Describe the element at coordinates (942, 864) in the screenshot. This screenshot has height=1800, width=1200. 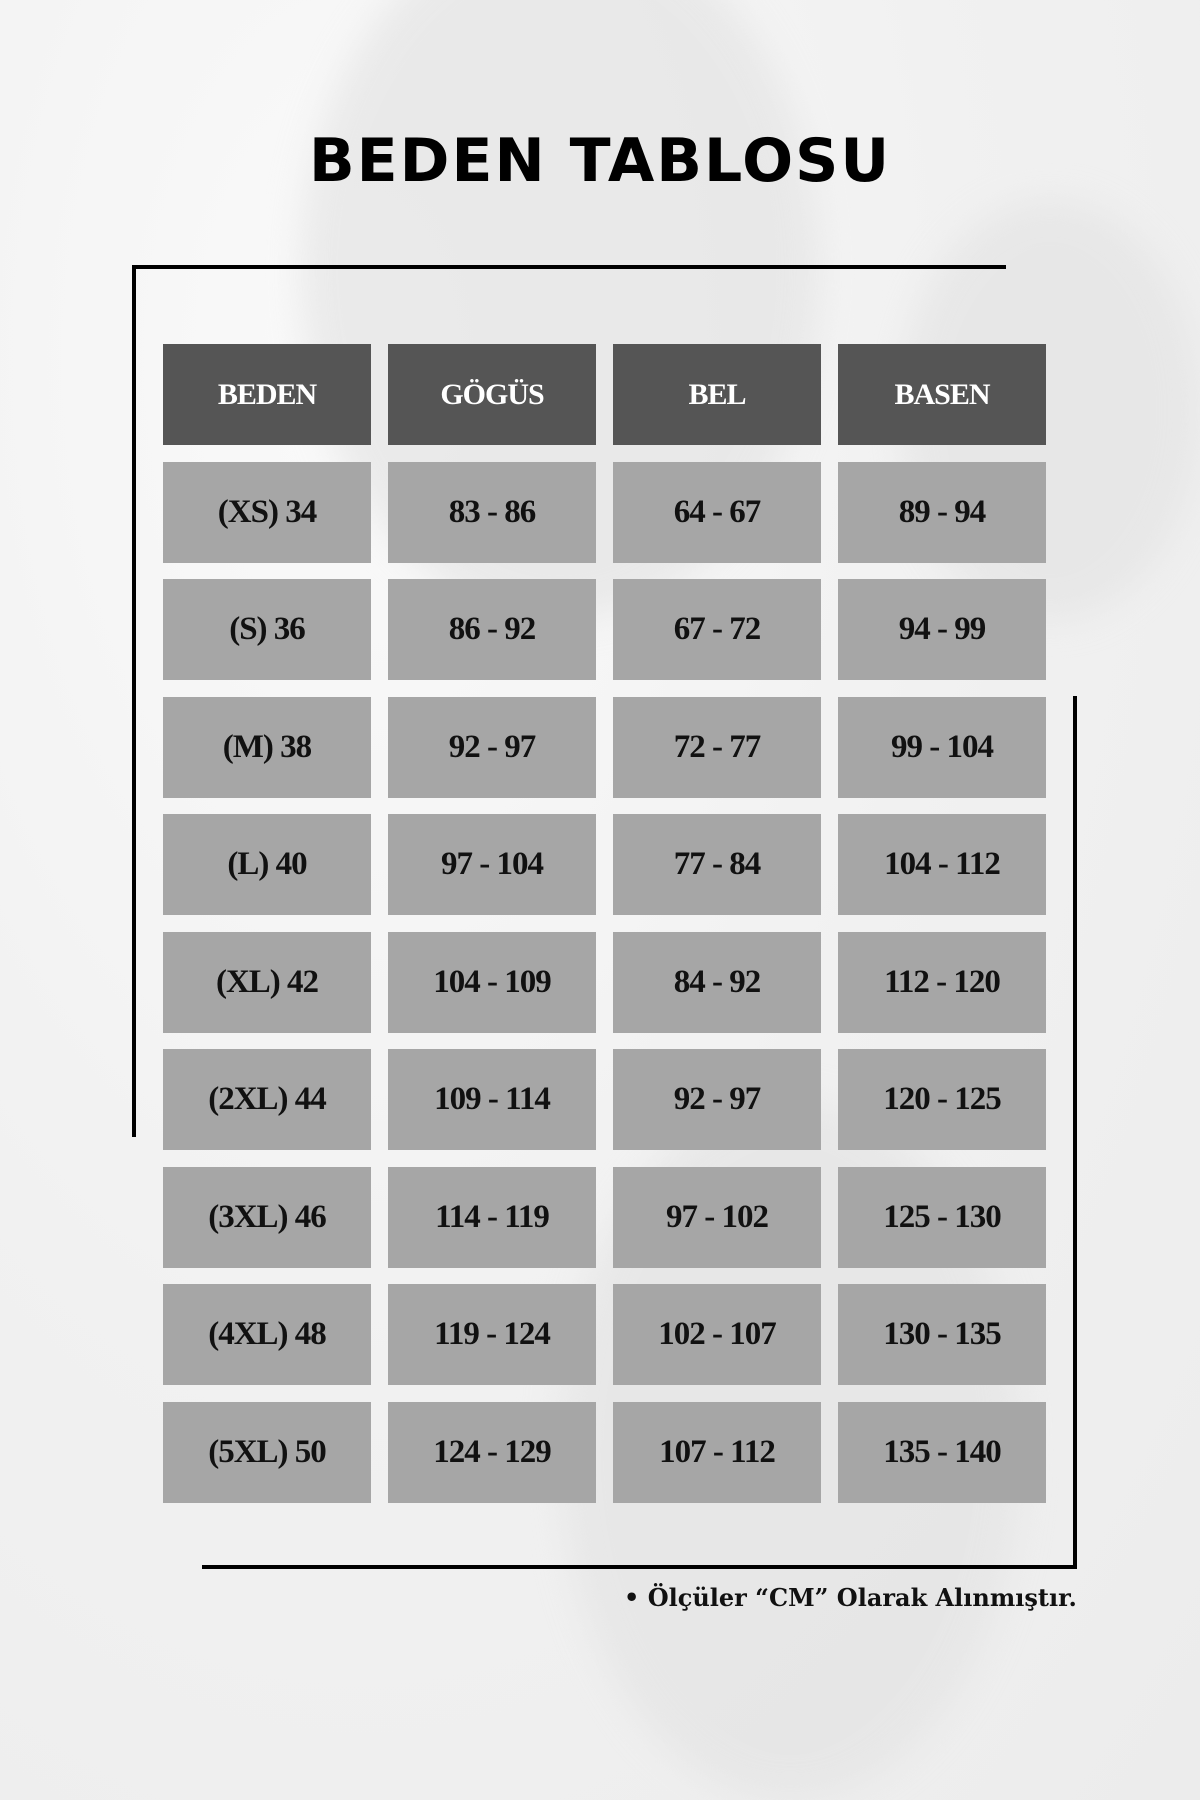
I see `table-cell: 104 - 112` at that location.